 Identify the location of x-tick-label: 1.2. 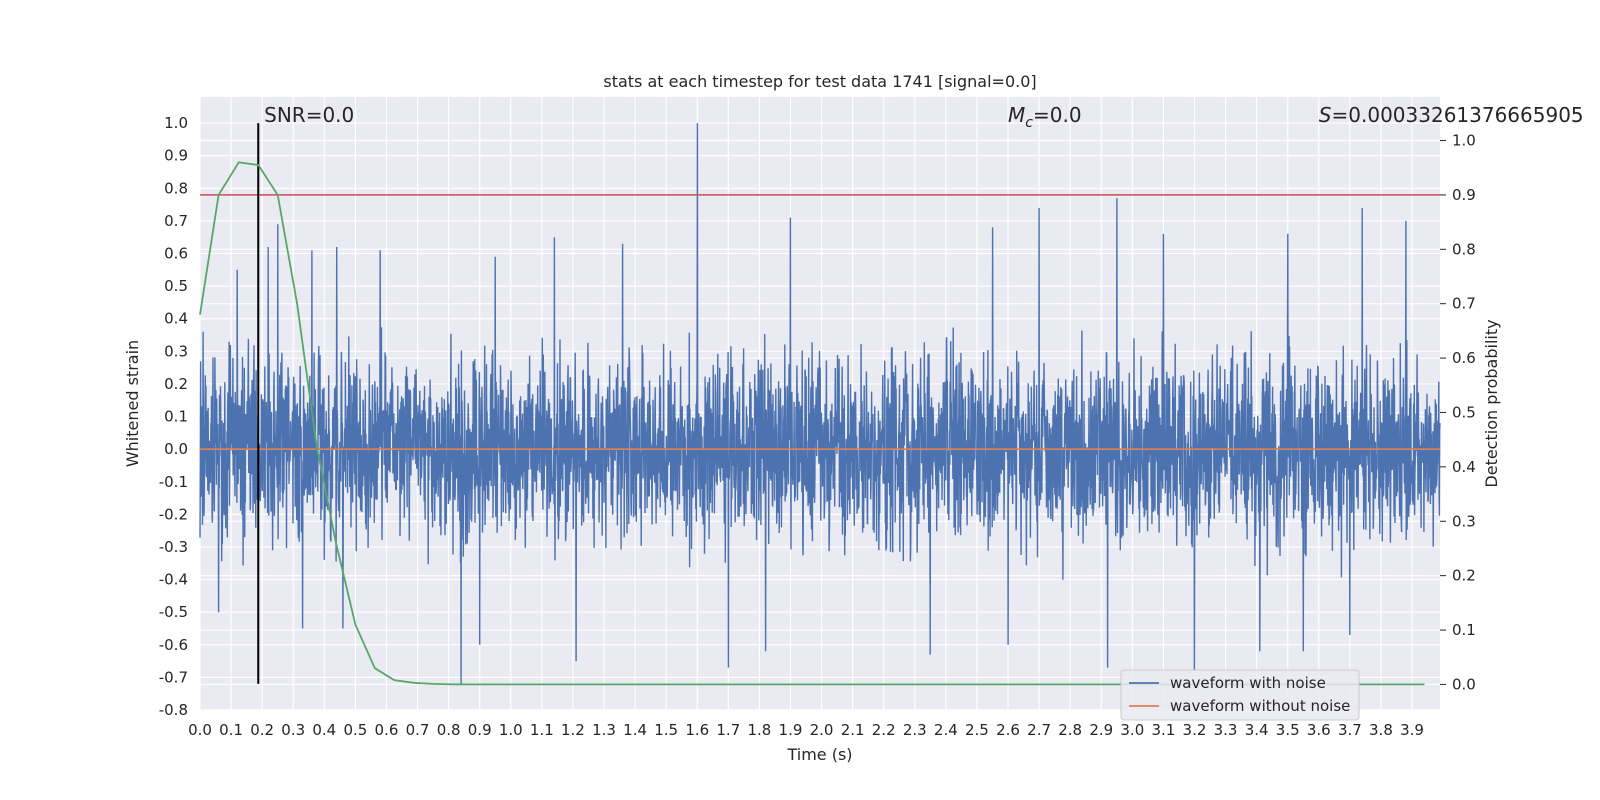
(573, 730).